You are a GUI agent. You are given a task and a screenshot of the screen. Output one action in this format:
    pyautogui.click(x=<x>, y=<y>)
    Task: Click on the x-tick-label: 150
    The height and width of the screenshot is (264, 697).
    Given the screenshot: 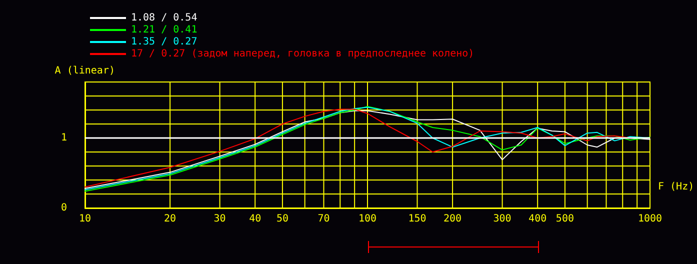 What is the action you would take?
    pyautogui.click(x=417, y=219)
    